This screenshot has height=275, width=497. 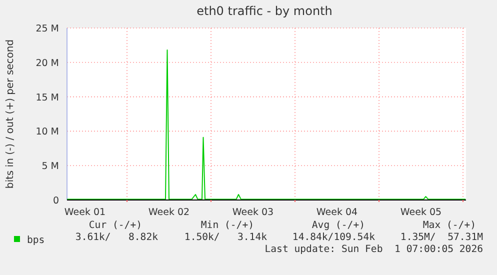 What do you see at coordinates (47, 29) in the screenshot?
I see `y-tick-label: 25 M` at bounding box center [47, 29].